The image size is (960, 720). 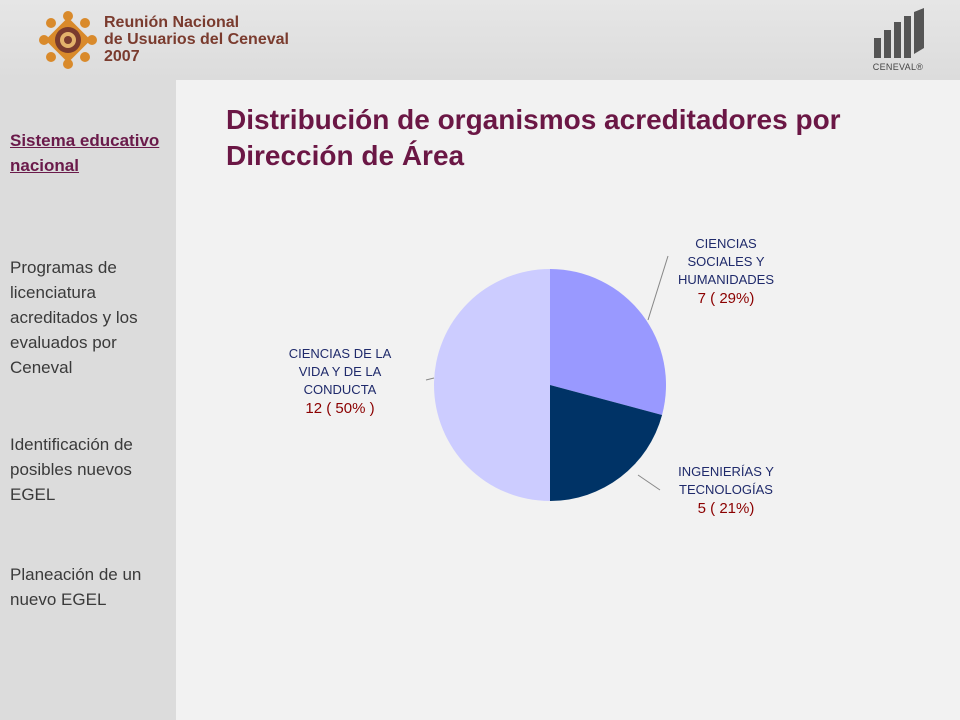 I want to click on logo-line-3: 2007, so click(x=122, y=56).